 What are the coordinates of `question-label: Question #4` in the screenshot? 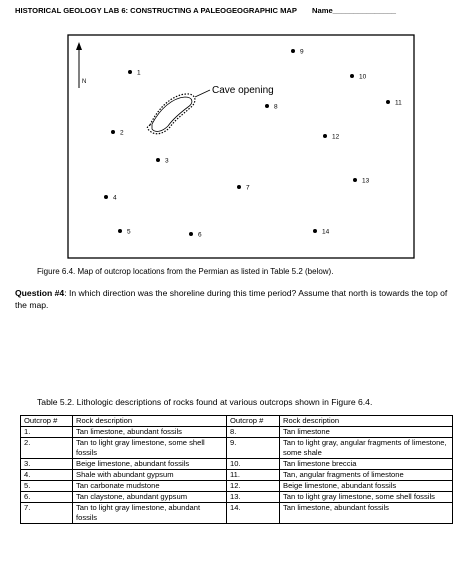 It's located at (40, 293).